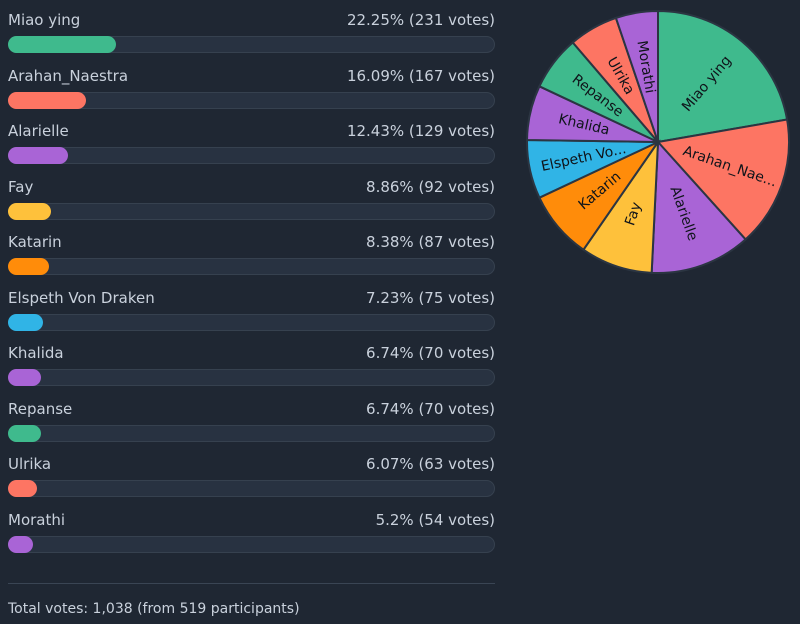 The height and width of the screenshot is (624, 800). I want to click on option-stat: 5.2% (54 votes), so click(435, 519).